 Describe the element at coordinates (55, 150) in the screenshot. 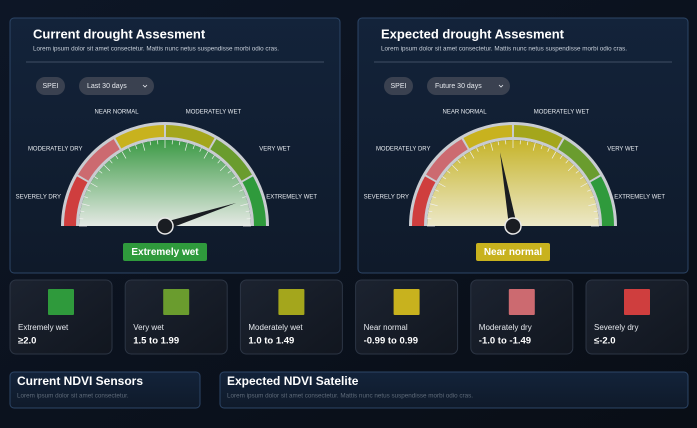

I see `zone-label: MODERATELY DRY` at that location.